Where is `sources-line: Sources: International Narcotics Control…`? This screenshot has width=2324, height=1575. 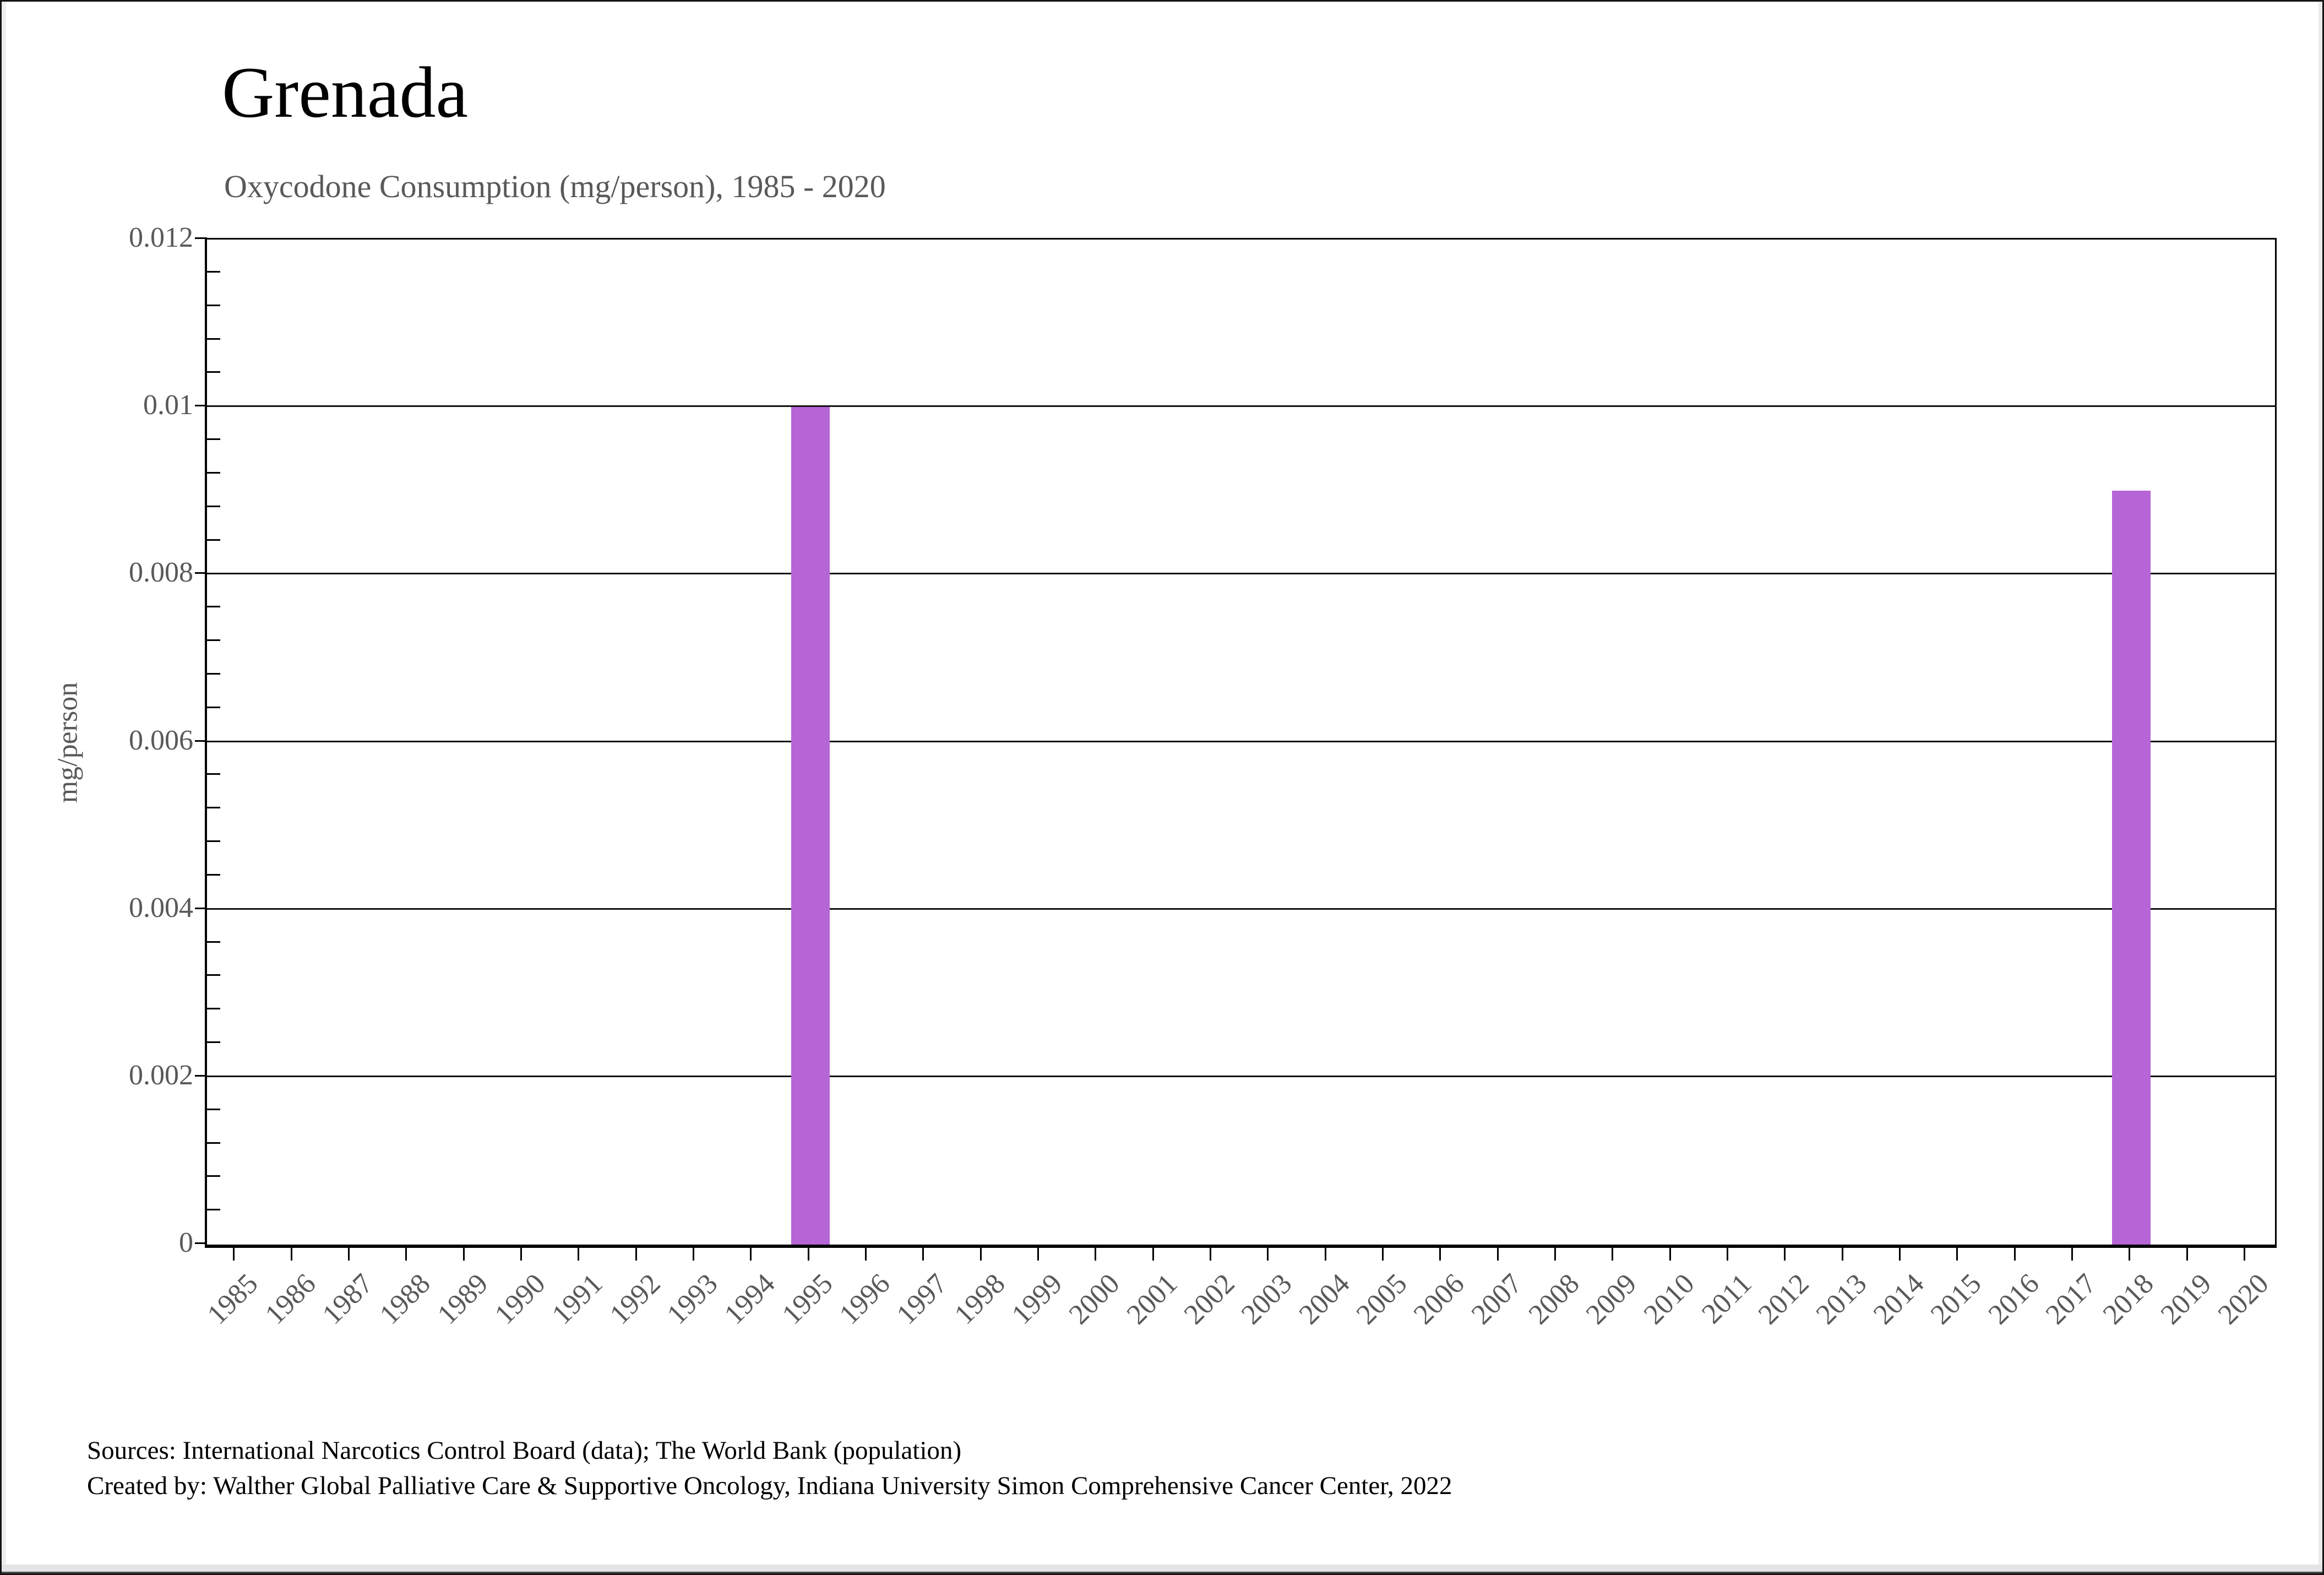
sources-line: Sources: International Narcotics Control… is located at coordinates (524, 1451).